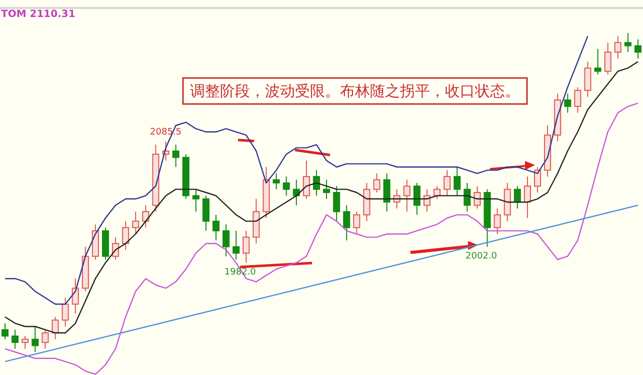  Describe the element at coordinates (38, 14) in the screenshot. I see `text: TOM 2110.31` at that location.